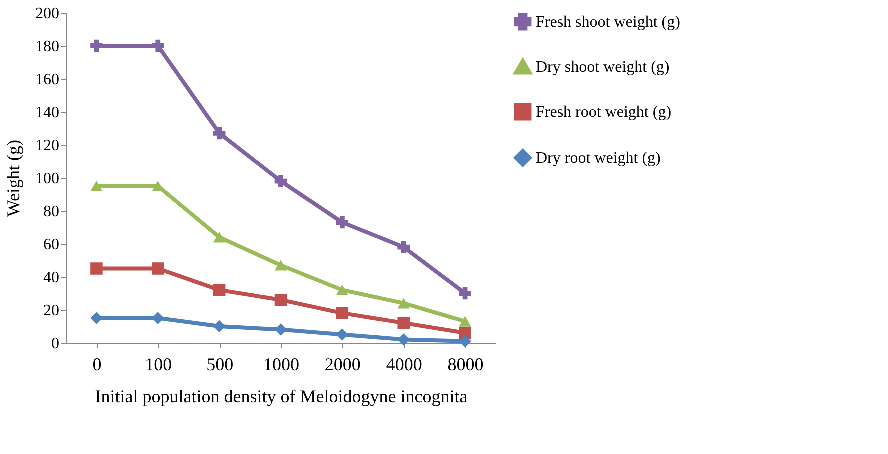  What do you see at coordinates (52, 278) in the screenshot?
I see `y-tick-label: 40` at bounding box center [52, 278].